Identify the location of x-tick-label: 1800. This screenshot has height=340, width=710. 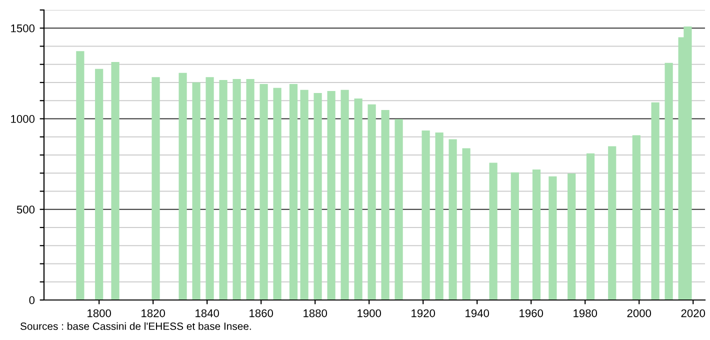
(100, 313).